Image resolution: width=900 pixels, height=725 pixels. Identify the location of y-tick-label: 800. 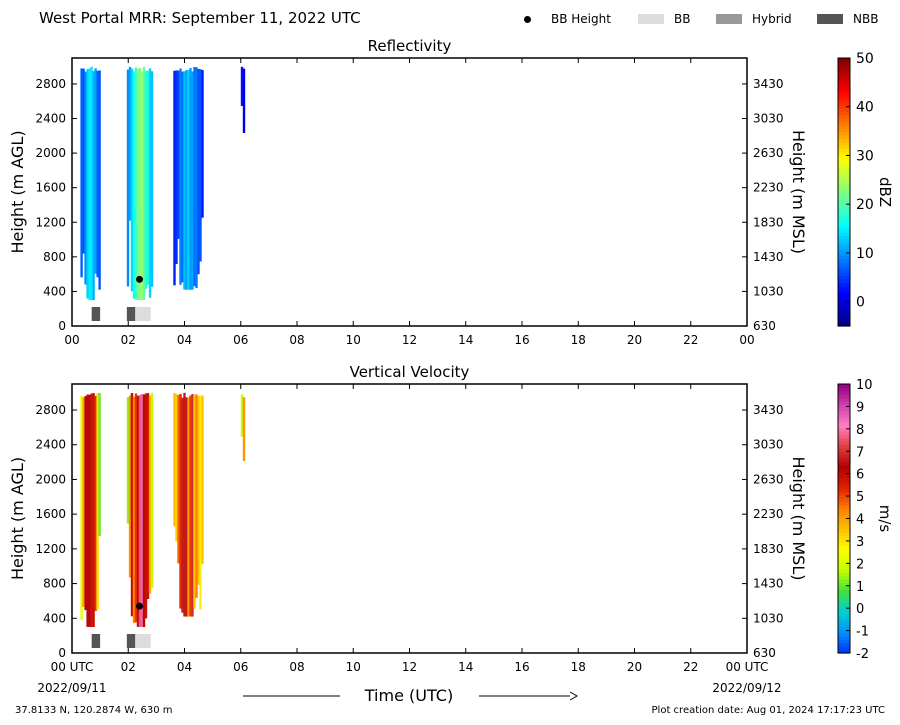
(54, 257).